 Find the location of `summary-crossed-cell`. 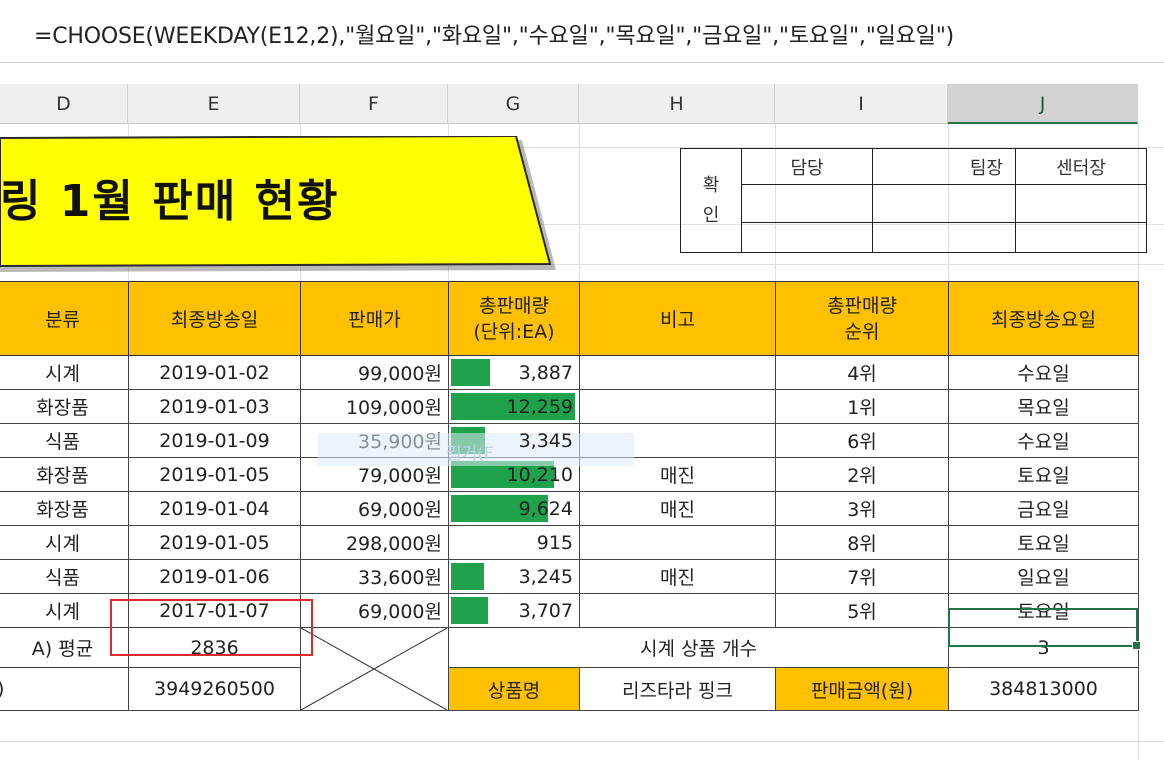

summary-crossed-cell is located at coordinates (374, 669).